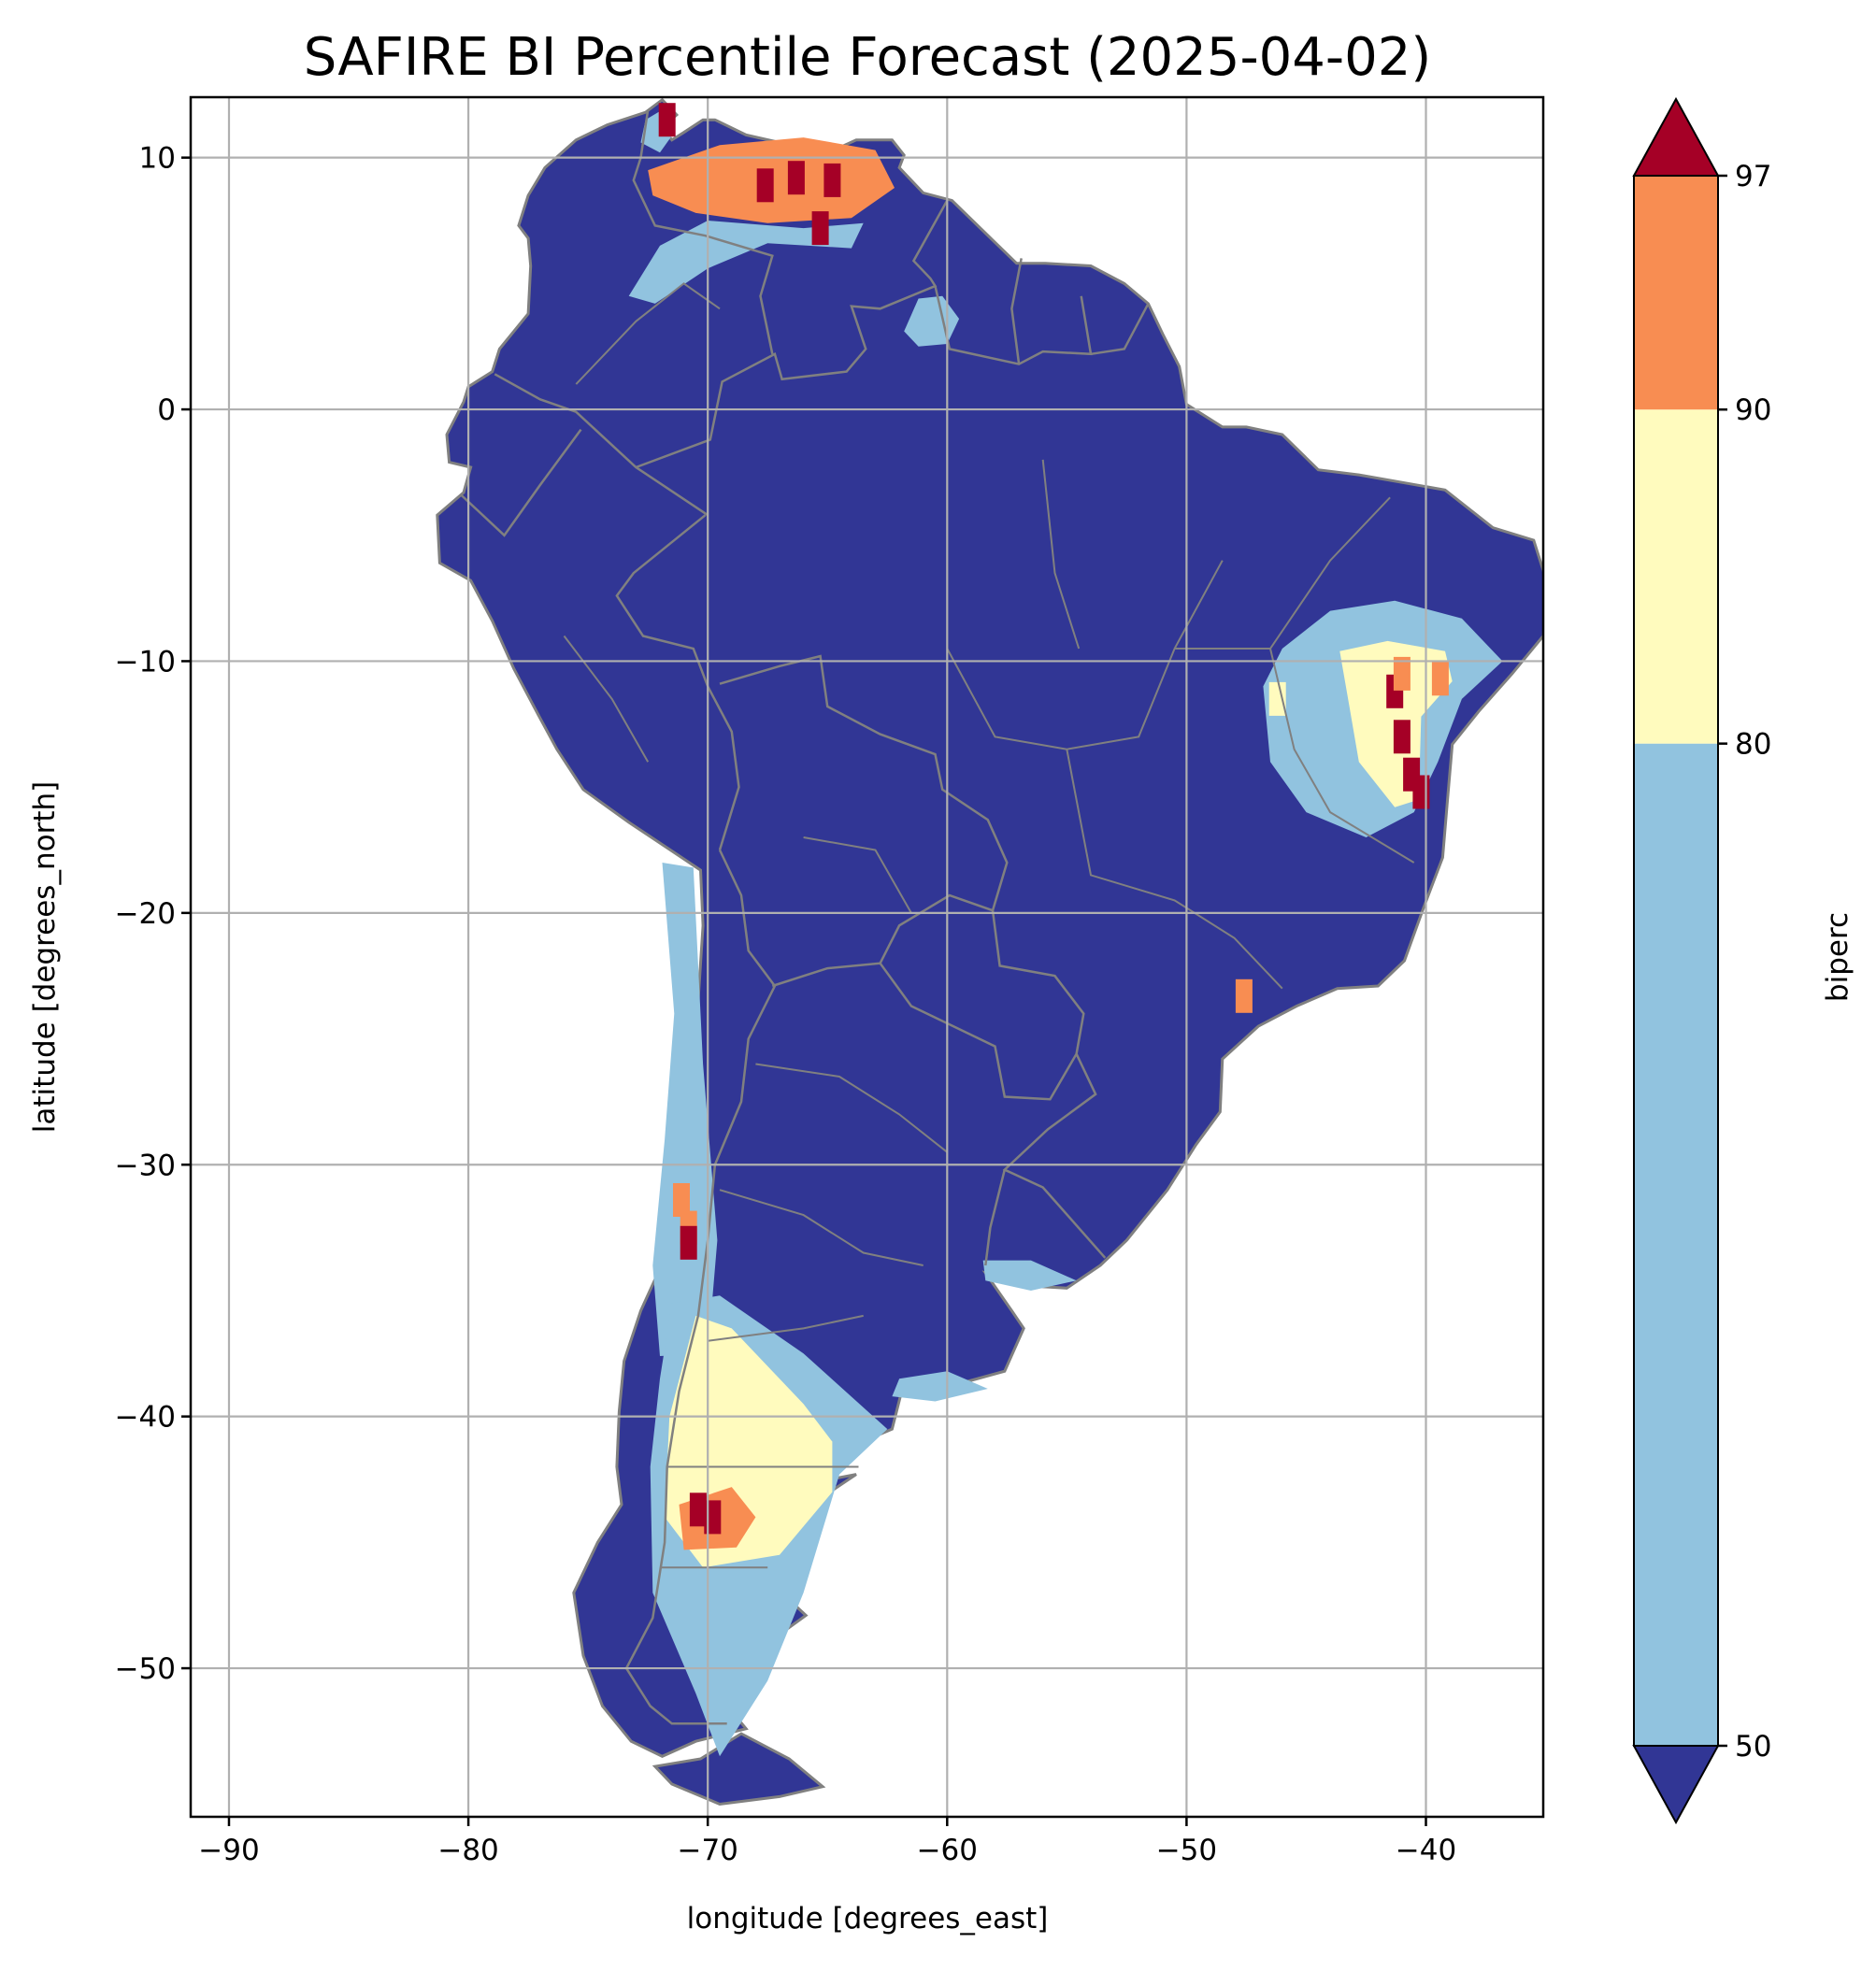 This screenshot has height=1971, width=1876. Describe the element at coordinates (1753, 1747) in the screenshot. I see `colorbar-tick-label-0: 50` at that location.